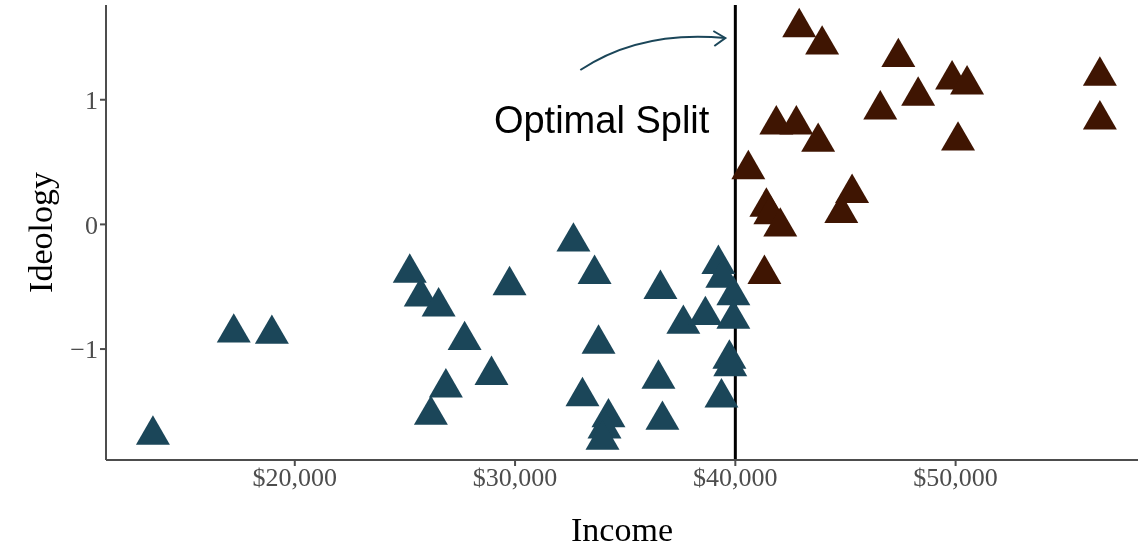  Describe the element at coordinates (601, 120) in the screenshot. I see `annotation: Optimal Split` at that location.